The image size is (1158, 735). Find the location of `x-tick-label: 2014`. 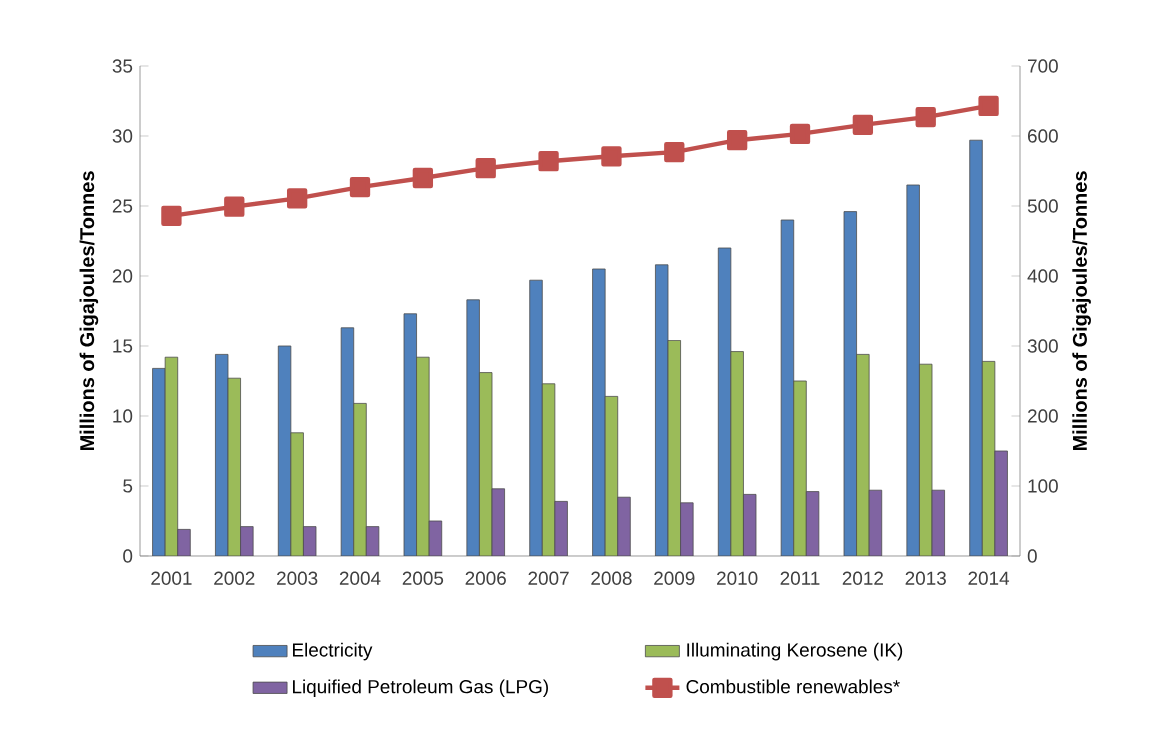

x-tick-label: 2014 is located at coordinates (989, 578).